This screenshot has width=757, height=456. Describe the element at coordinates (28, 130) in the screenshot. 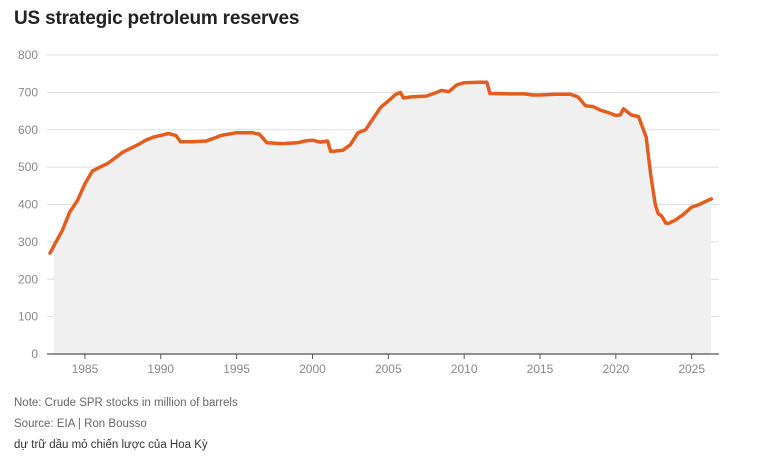

I see `y-tick-label: 600` at that location.